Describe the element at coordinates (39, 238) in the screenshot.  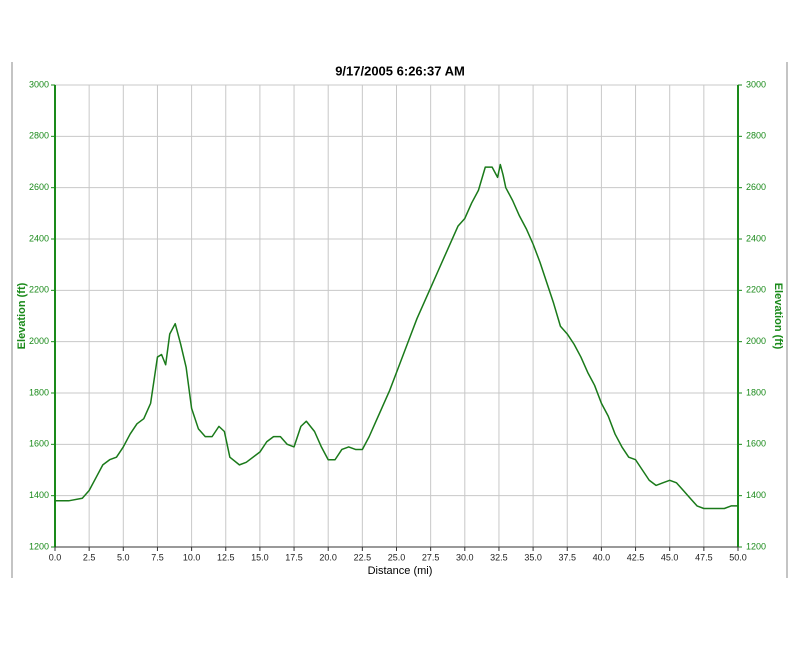
I see `y-tick-label: 2400` at that location.